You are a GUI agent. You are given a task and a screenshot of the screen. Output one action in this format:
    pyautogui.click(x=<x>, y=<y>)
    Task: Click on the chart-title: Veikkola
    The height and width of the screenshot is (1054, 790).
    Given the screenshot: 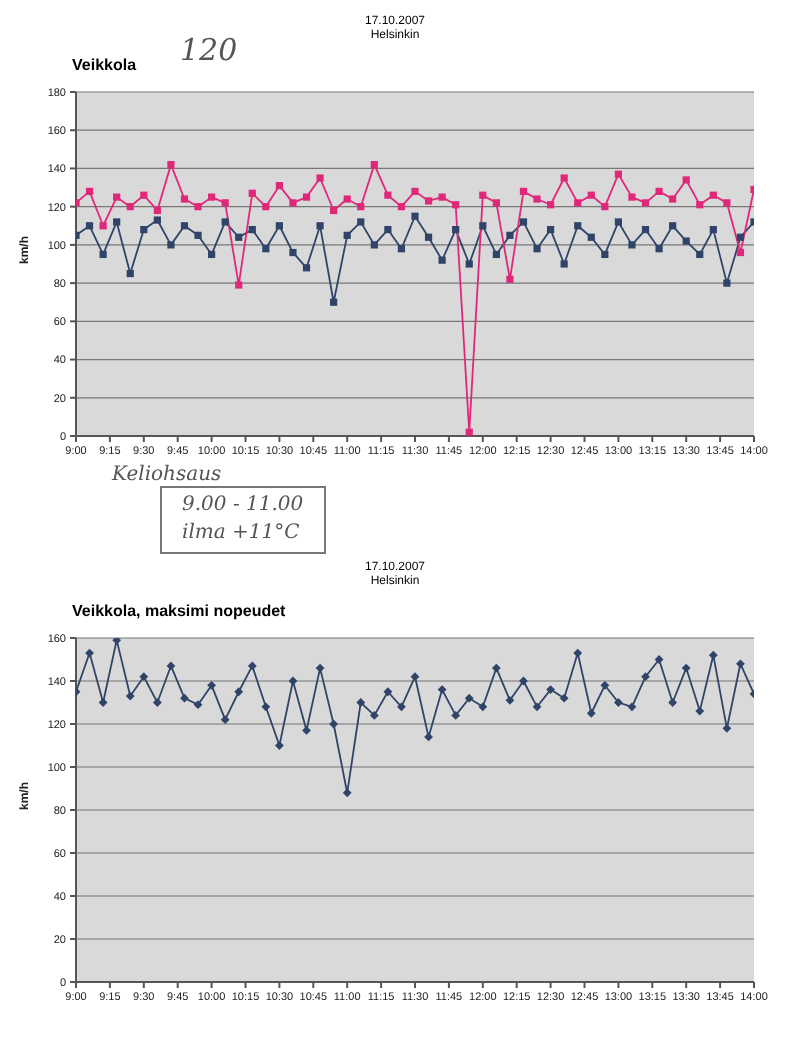 What is the action you would take?
    pyautogui.click(x=104, y=65)
    